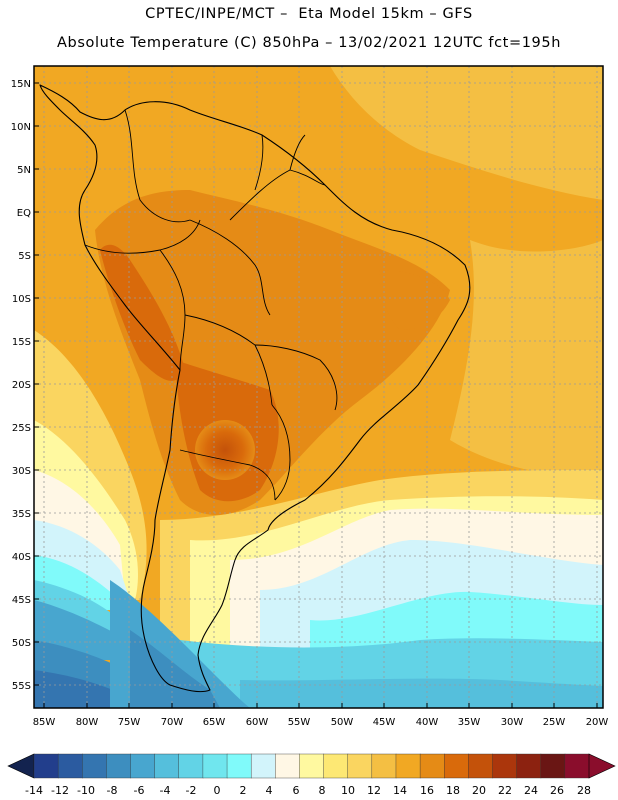 The image size is (618, 800). Describe the element at coordinates (400, 790) in the screenshot. I see `colorbar-label: 14` at that location.